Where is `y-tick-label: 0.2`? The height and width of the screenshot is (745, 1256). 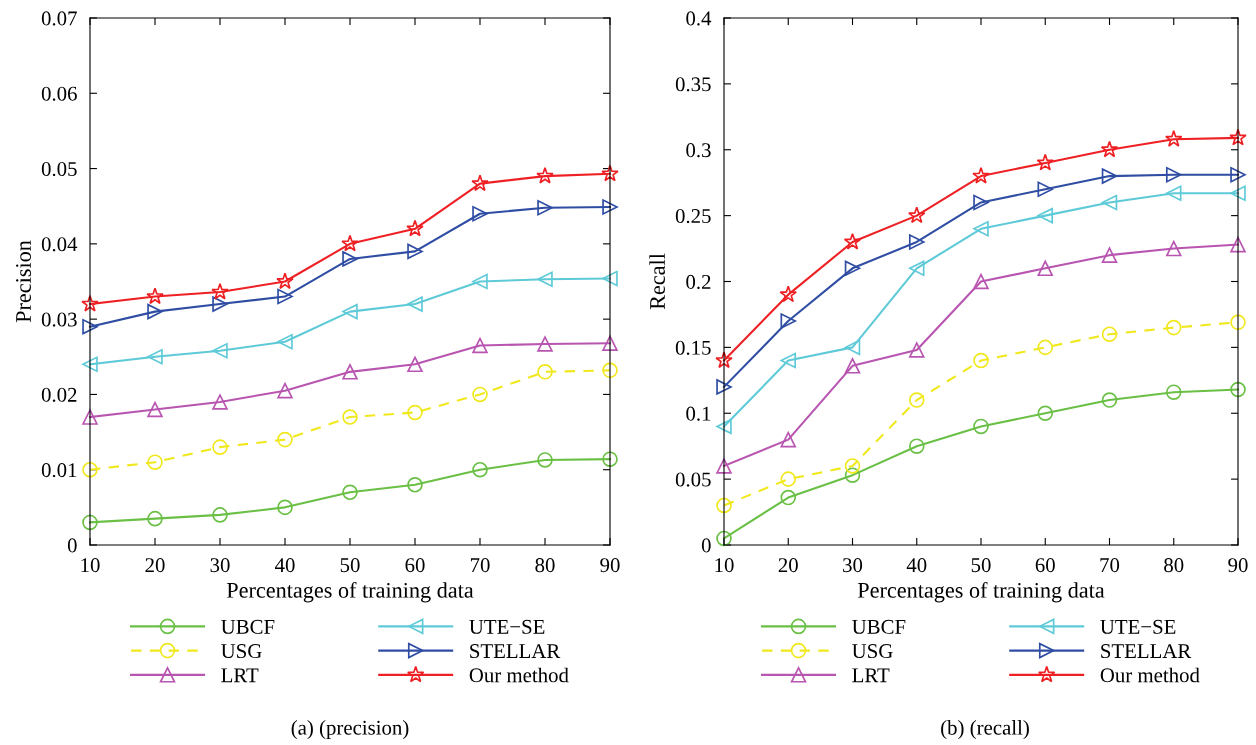
y-tick-label: 0.2 is located at coordinates (698, 282).